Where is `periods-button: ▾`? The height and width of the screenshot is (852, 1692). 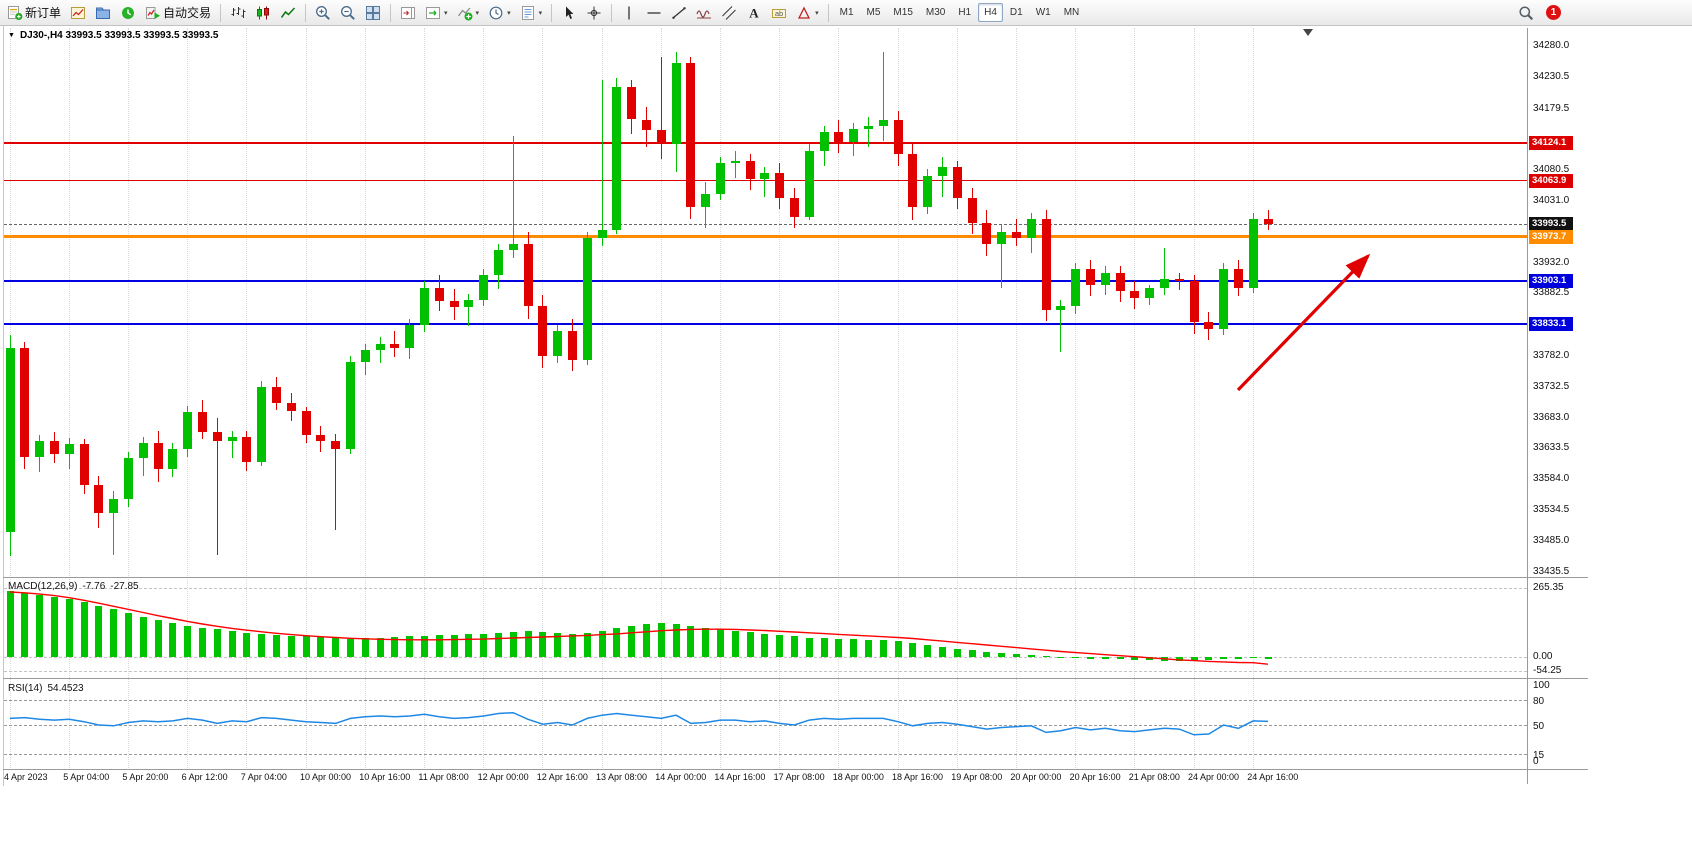 periods-button: ▾ is located at coordinates (499, 13).